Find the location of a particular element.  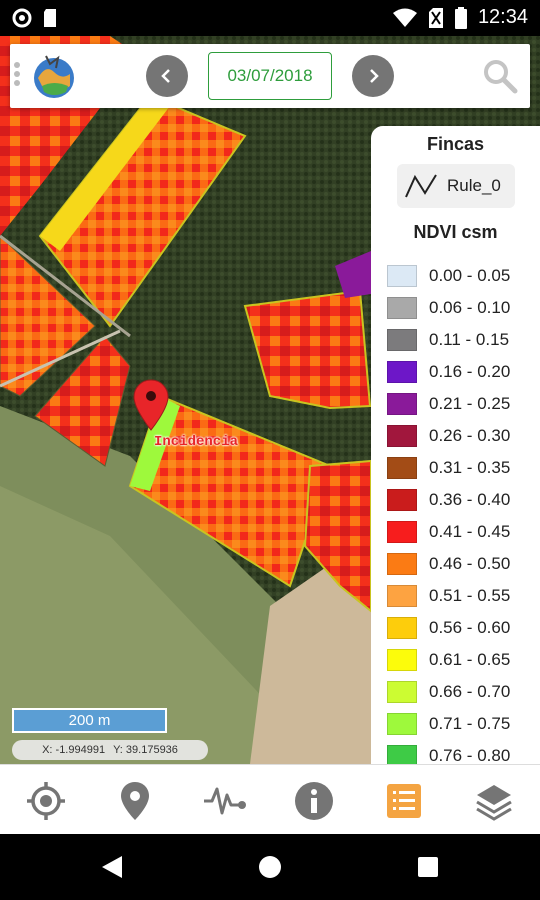

legend-title-fincas: Fincas is located at coordinates (455, 144).